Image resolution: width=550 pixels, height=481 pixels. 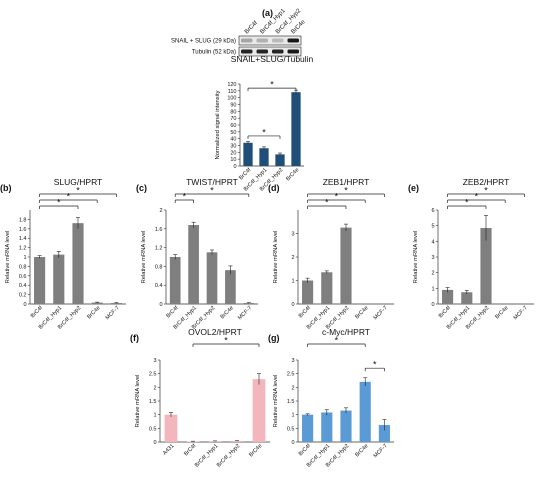 What do you see at coordinates (228, 455) in the screenshot?
I see `category-label: BrC4f_Hyp2` at bounding box center [228, 455].